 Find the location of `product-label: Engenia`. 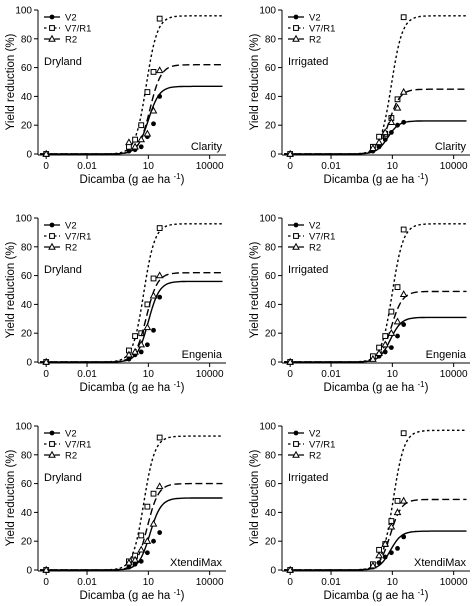

product-label: Engenia is located at coordinates (446, 355).